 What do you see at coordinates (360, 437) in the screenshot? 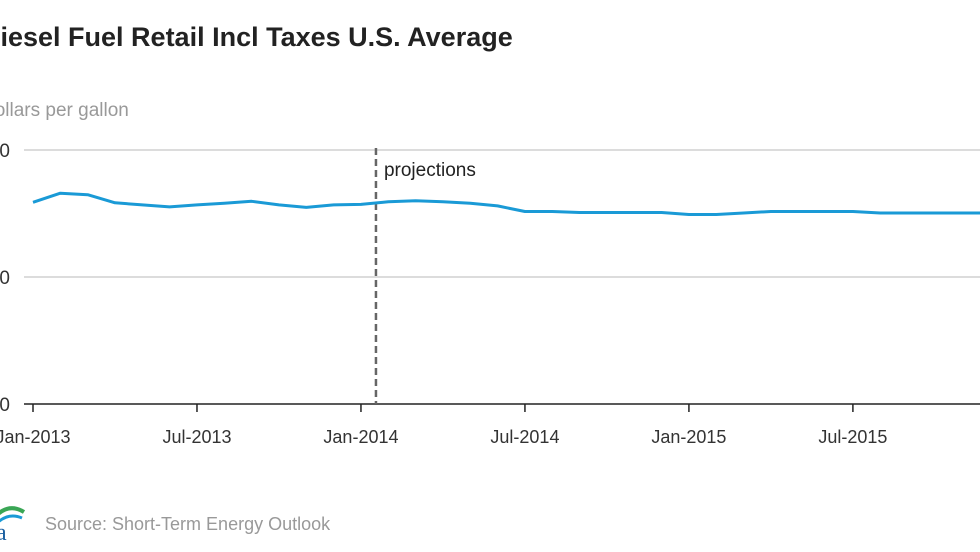
I see `x-tick-label: Jan-2014` at bounding box center [360, 437].